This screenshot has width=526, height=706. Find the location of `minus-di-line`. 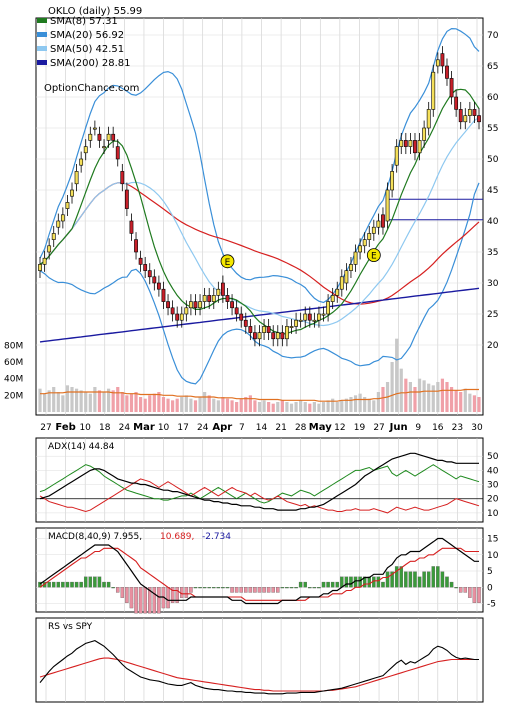

minus-di-line is located at coordinates (259, 496).